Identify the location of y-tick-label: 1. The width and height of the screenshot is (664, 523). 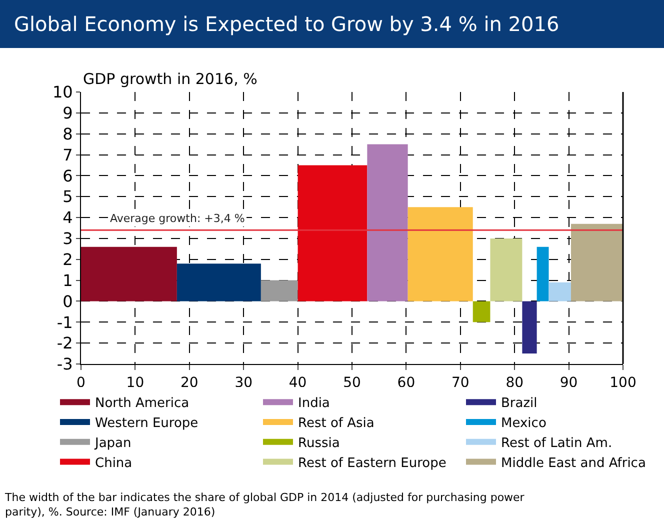
(67, 280).